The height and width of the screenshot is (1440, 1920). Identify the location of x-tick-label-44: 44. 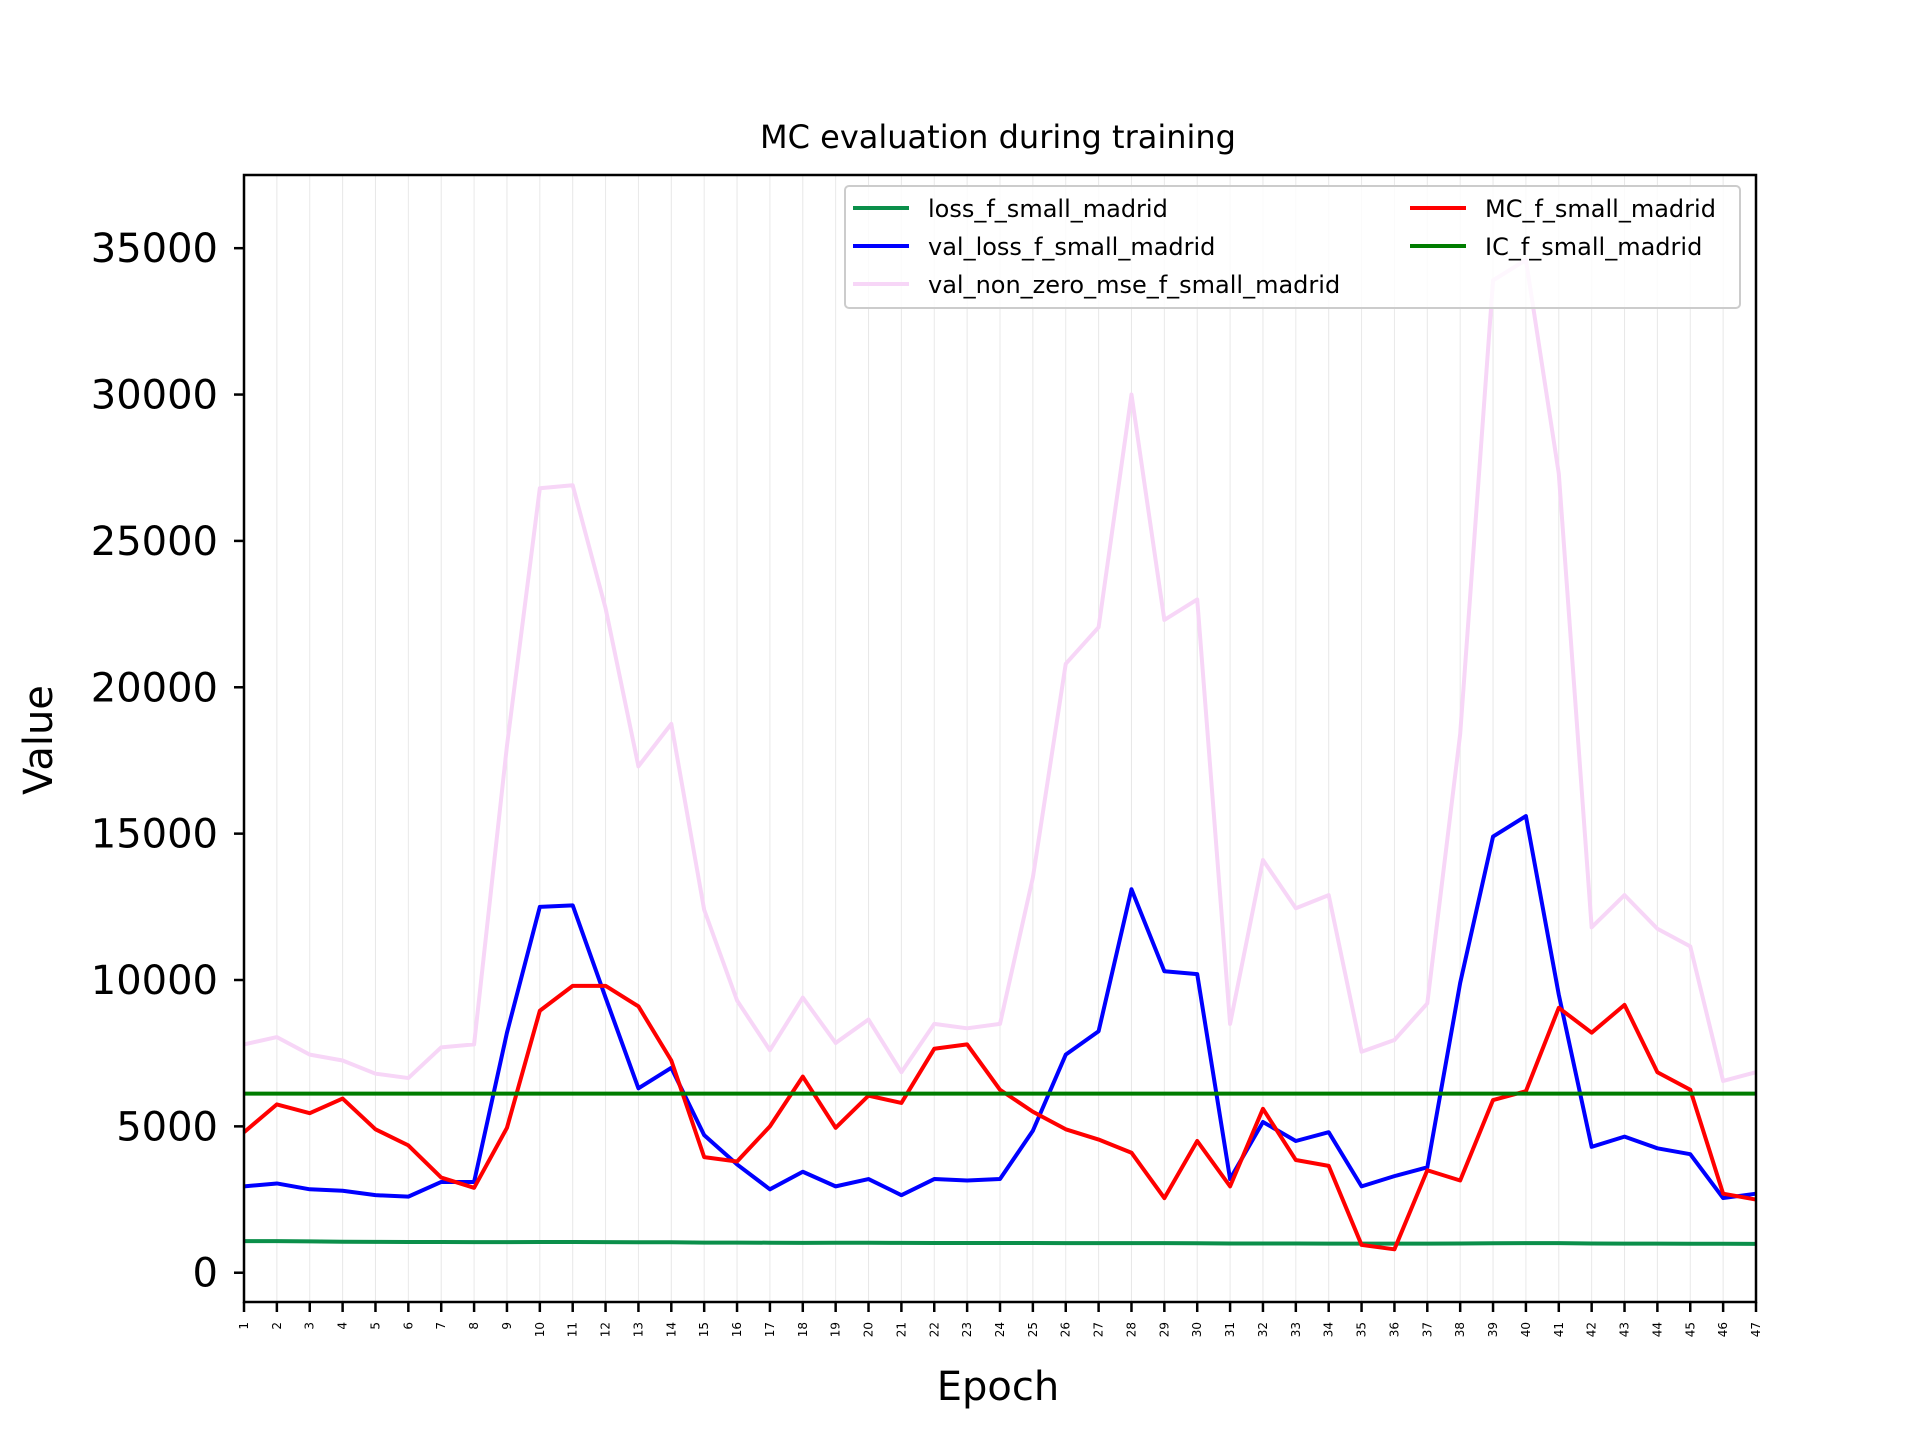
(1657, 1329).